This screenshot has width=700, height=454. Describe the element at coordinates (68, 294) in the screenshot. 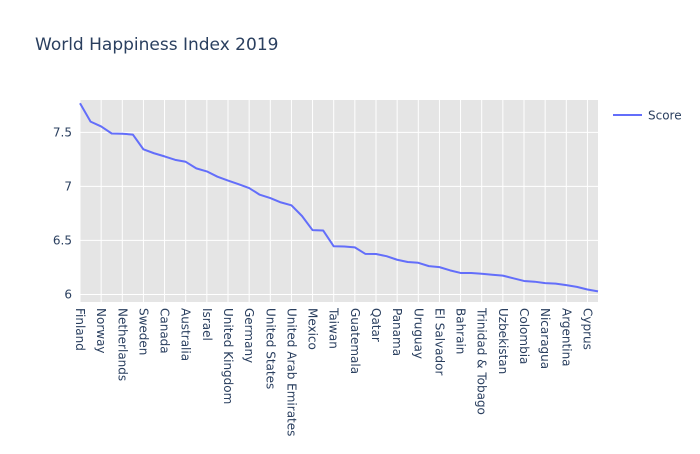

I see `y-tick-label: 6` at that location.